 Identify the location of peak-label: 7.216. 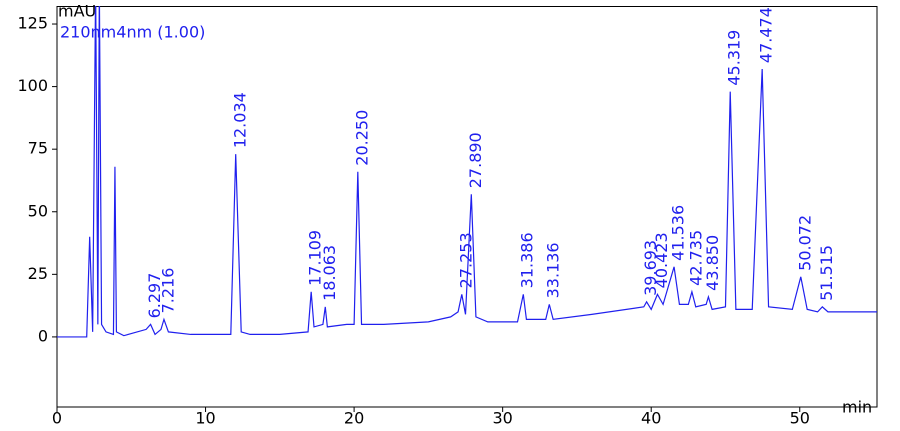
(168, 291).